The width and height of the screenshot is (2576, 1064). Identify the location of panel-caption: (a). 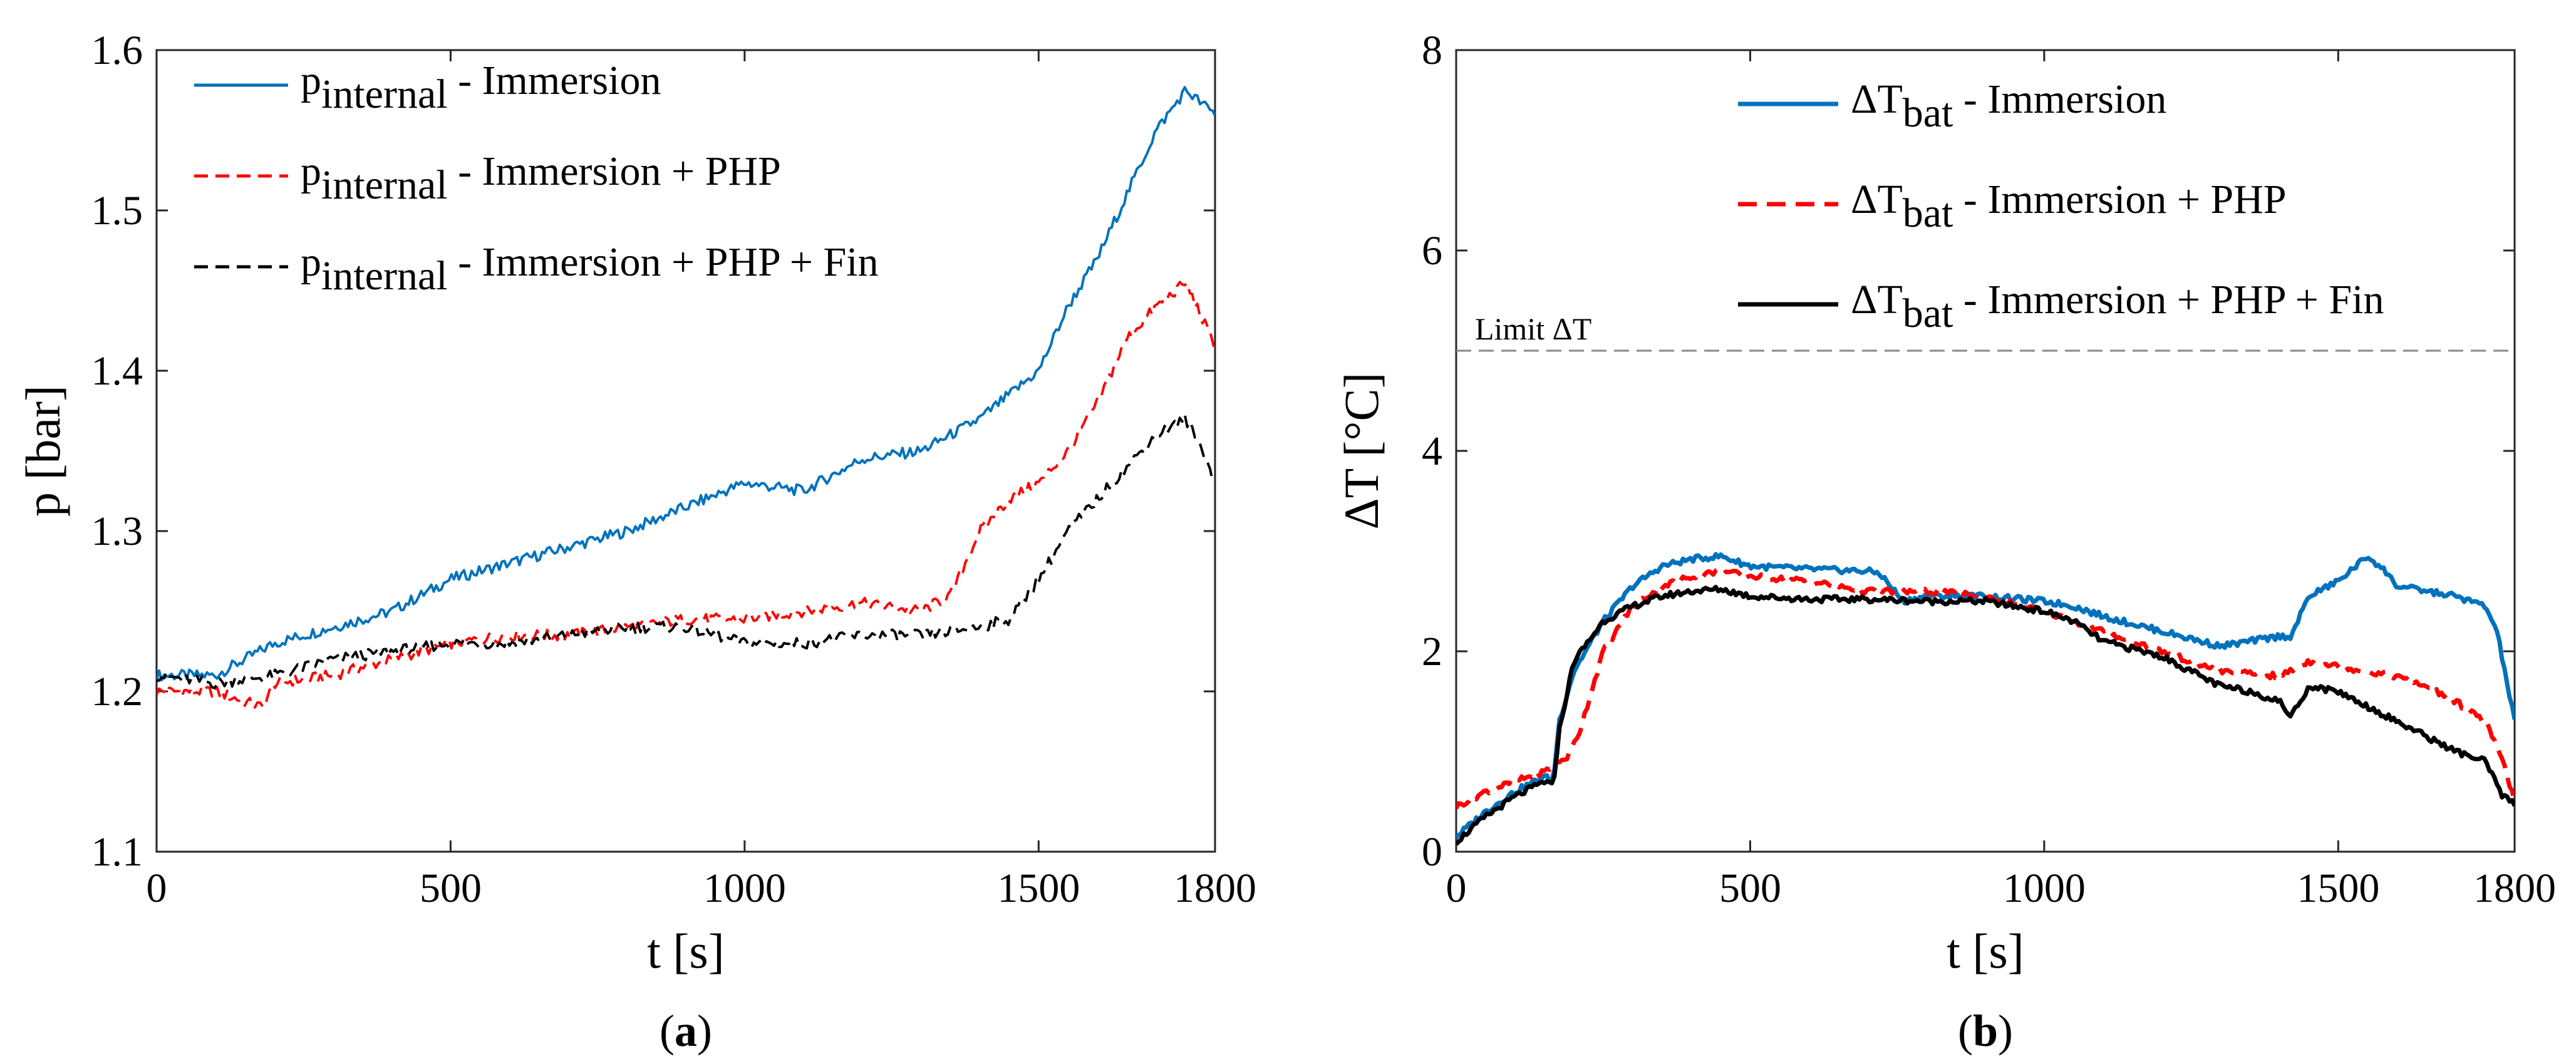
(686, 1031).